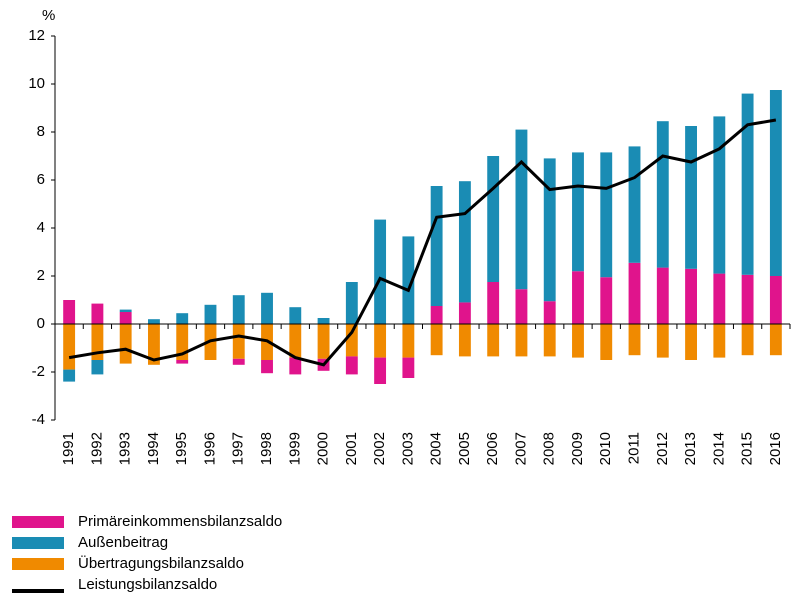 The height and width of the screenshot is (608, 798). What do you see at coordinates (351, 448) in the screenshot?
I see `x-tick-label: 2001` at bounding box center [351, 448].